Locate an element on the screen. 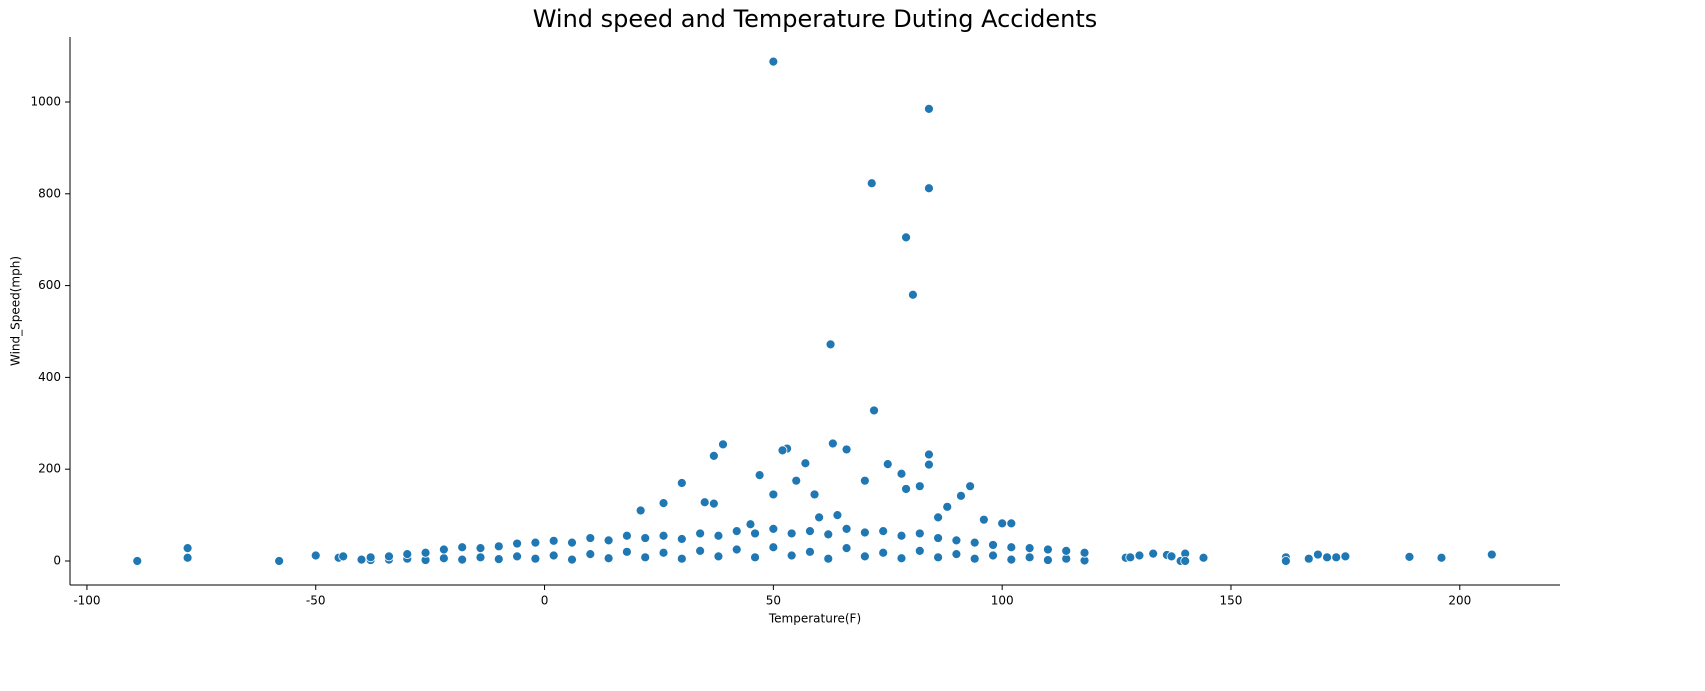  x-tick-label: 200 is located at coordinates (1459, 601).